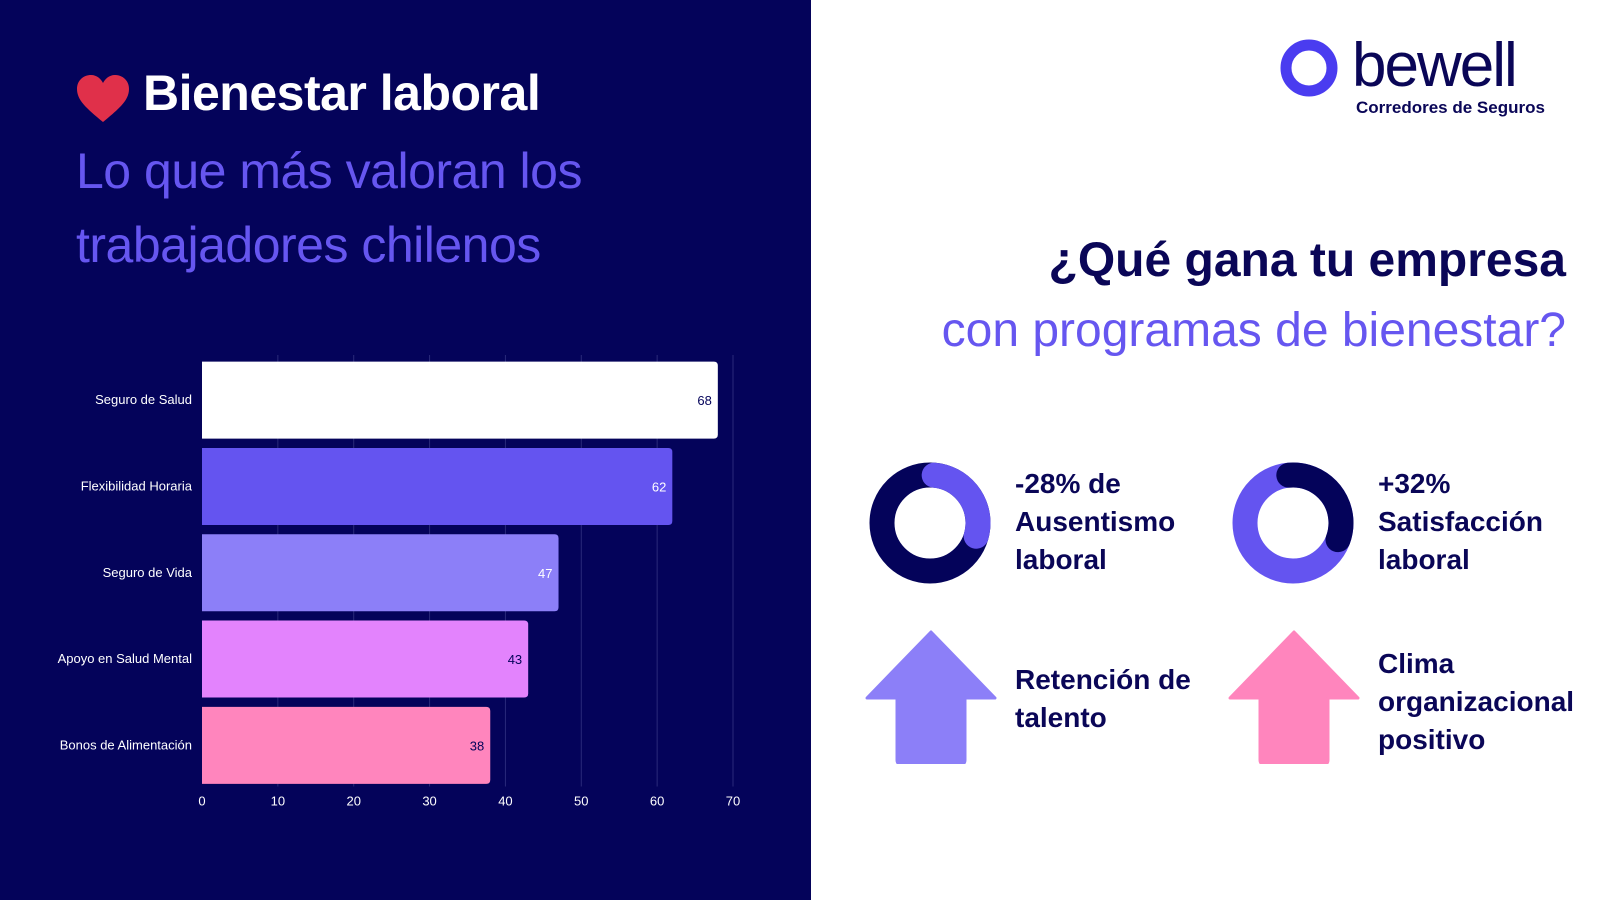  I want to click on donut-icon-absenteeism, so click(930, 523).